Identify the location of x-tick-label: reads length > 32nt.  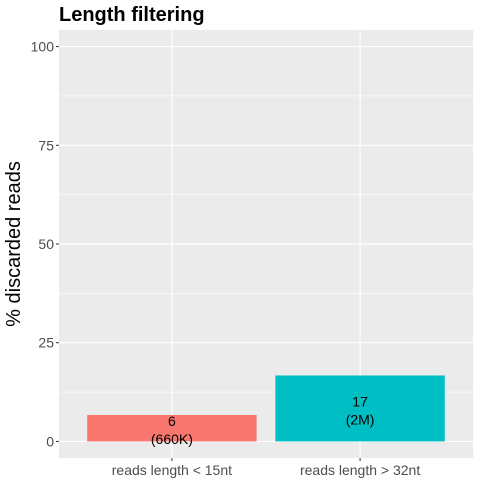
(360, 470).